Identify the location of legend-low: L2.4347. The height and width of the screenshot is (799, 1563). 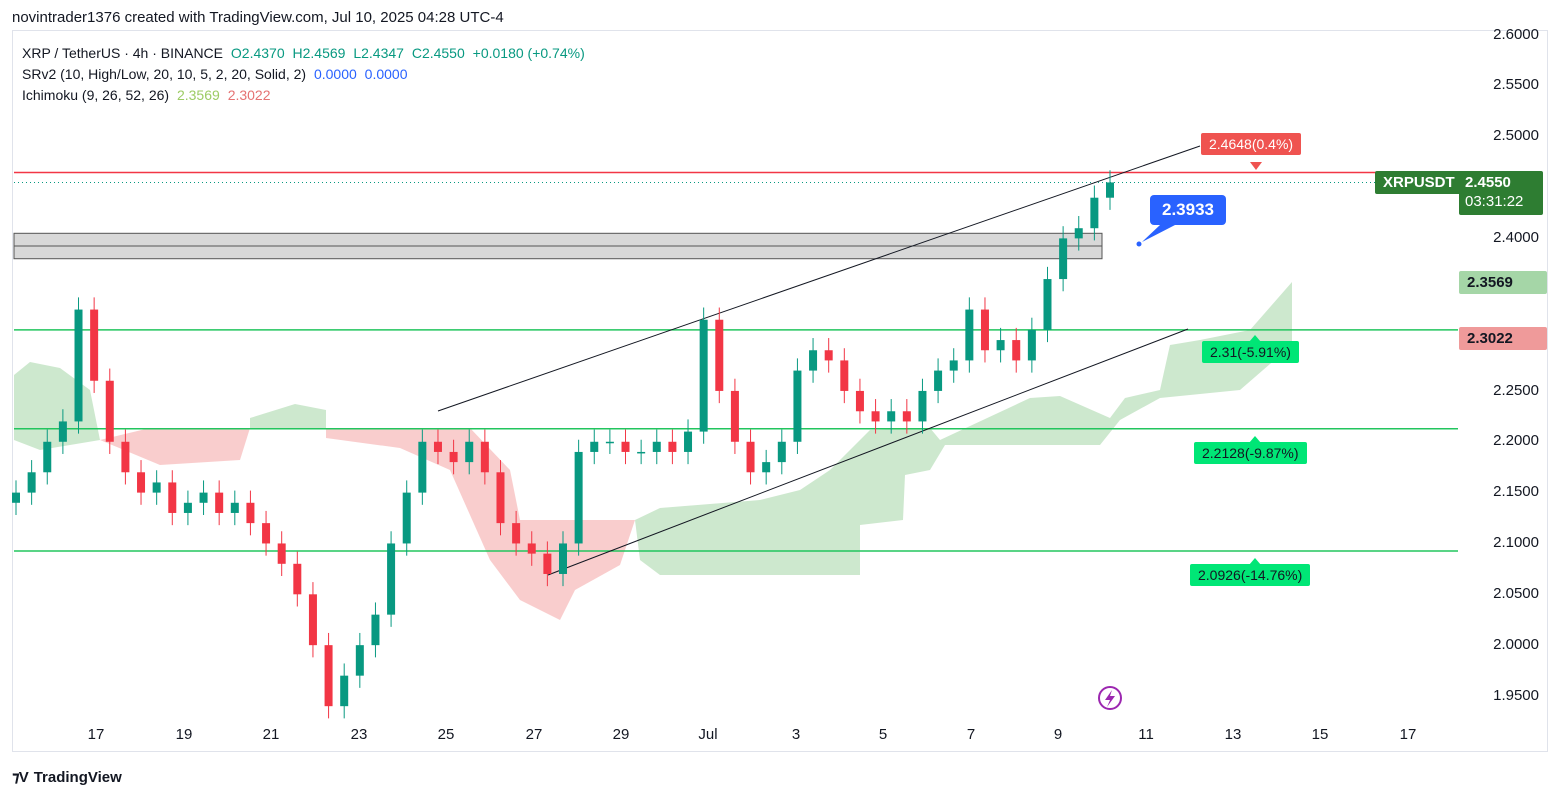
(378, 53).